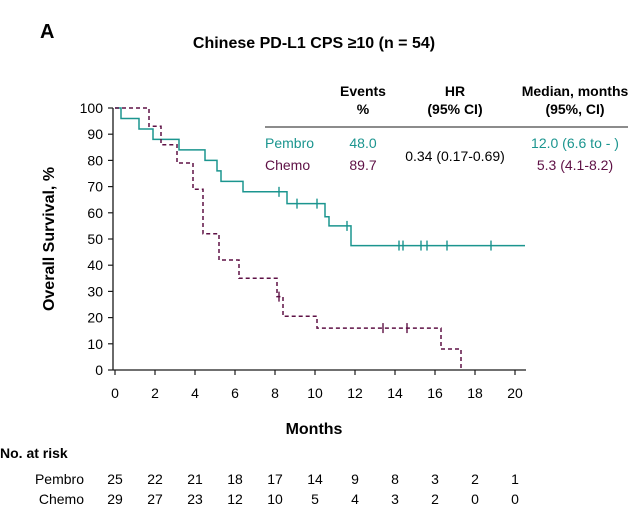 The width and height of the screenshot is (640, 524). What do you see at coordinates (575, 165) in the screenshot?
I see `summary-chemo-median: 5.3 (4.1-8.2)` at bounding box center [575, 165].